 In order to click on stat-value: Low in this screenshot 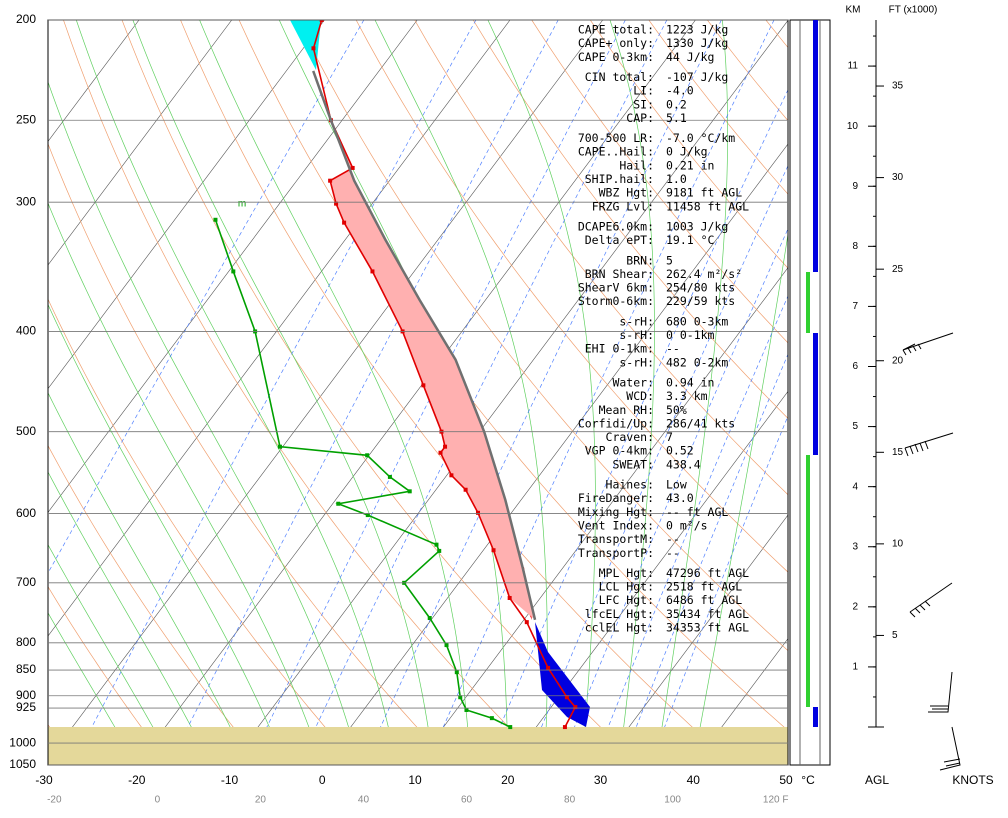, I will do `click(676, 485)`.